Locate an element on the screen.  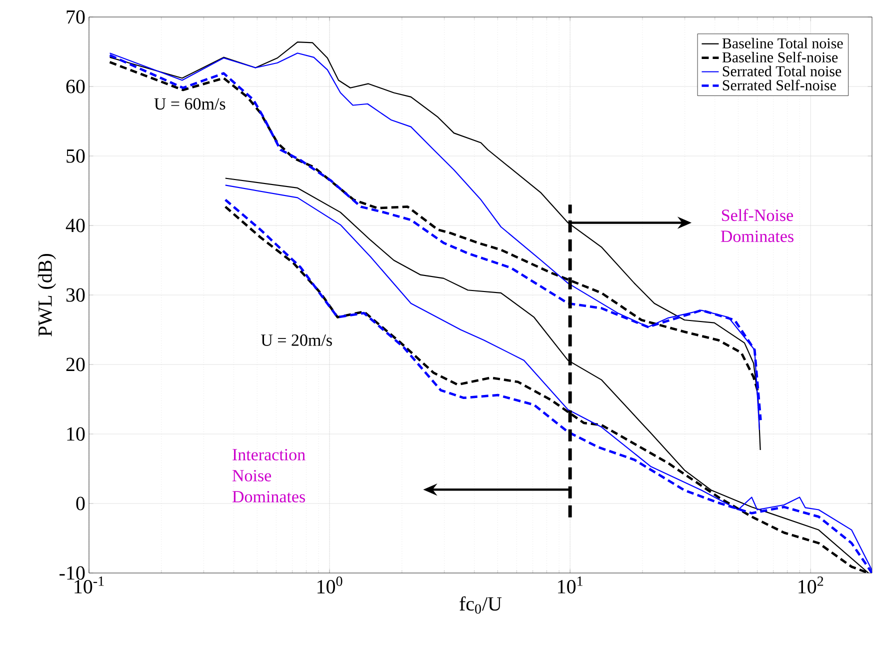
annotation: U = 20m/s is located at coordinates (296, 340).